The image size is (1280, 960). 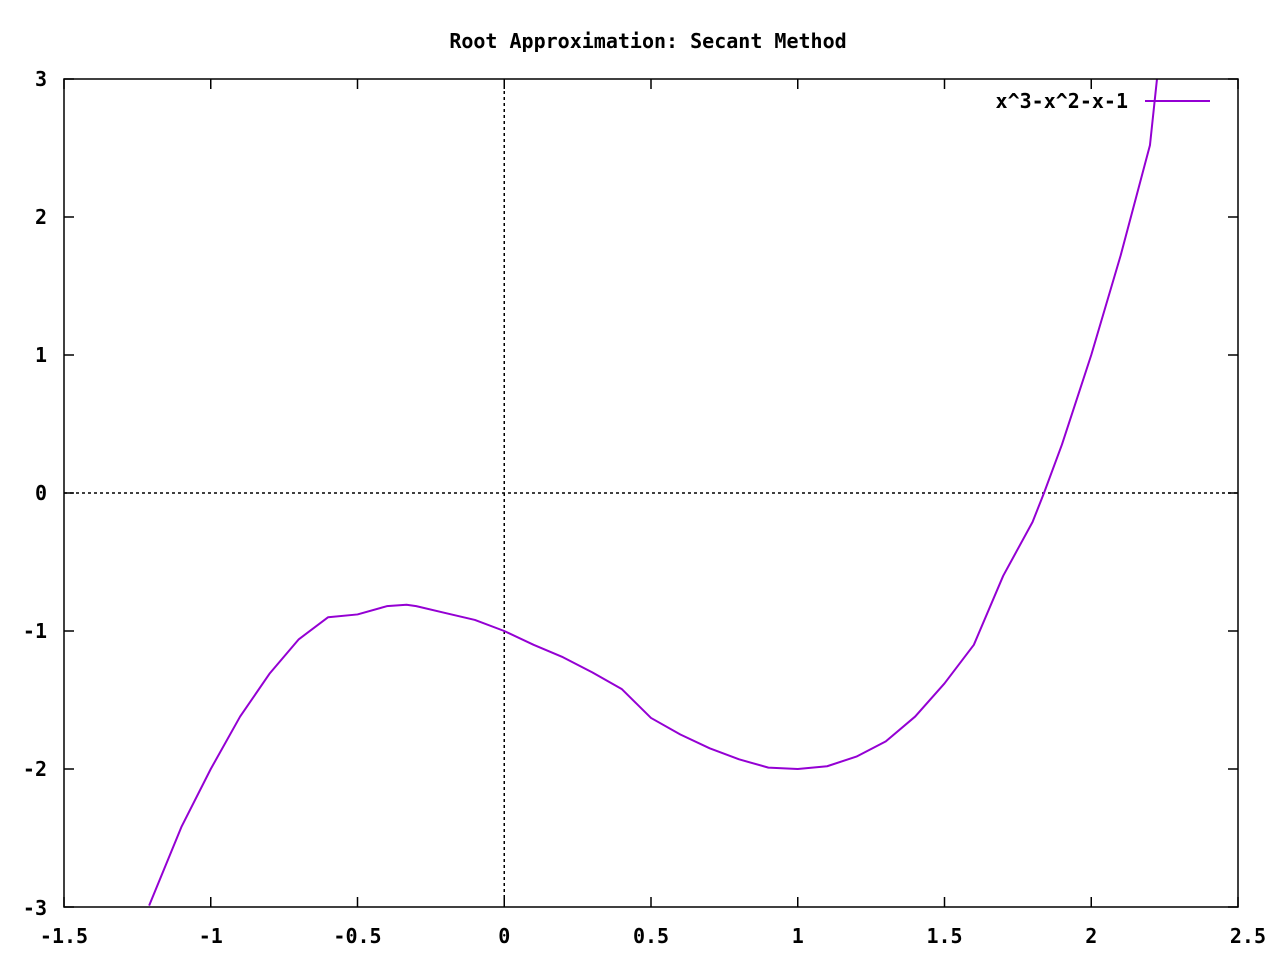 What do you see at coordinates (1248, 936) in the screenshot?
I see `x-tick-label: 2.5` at bounding box center [1248, 936].